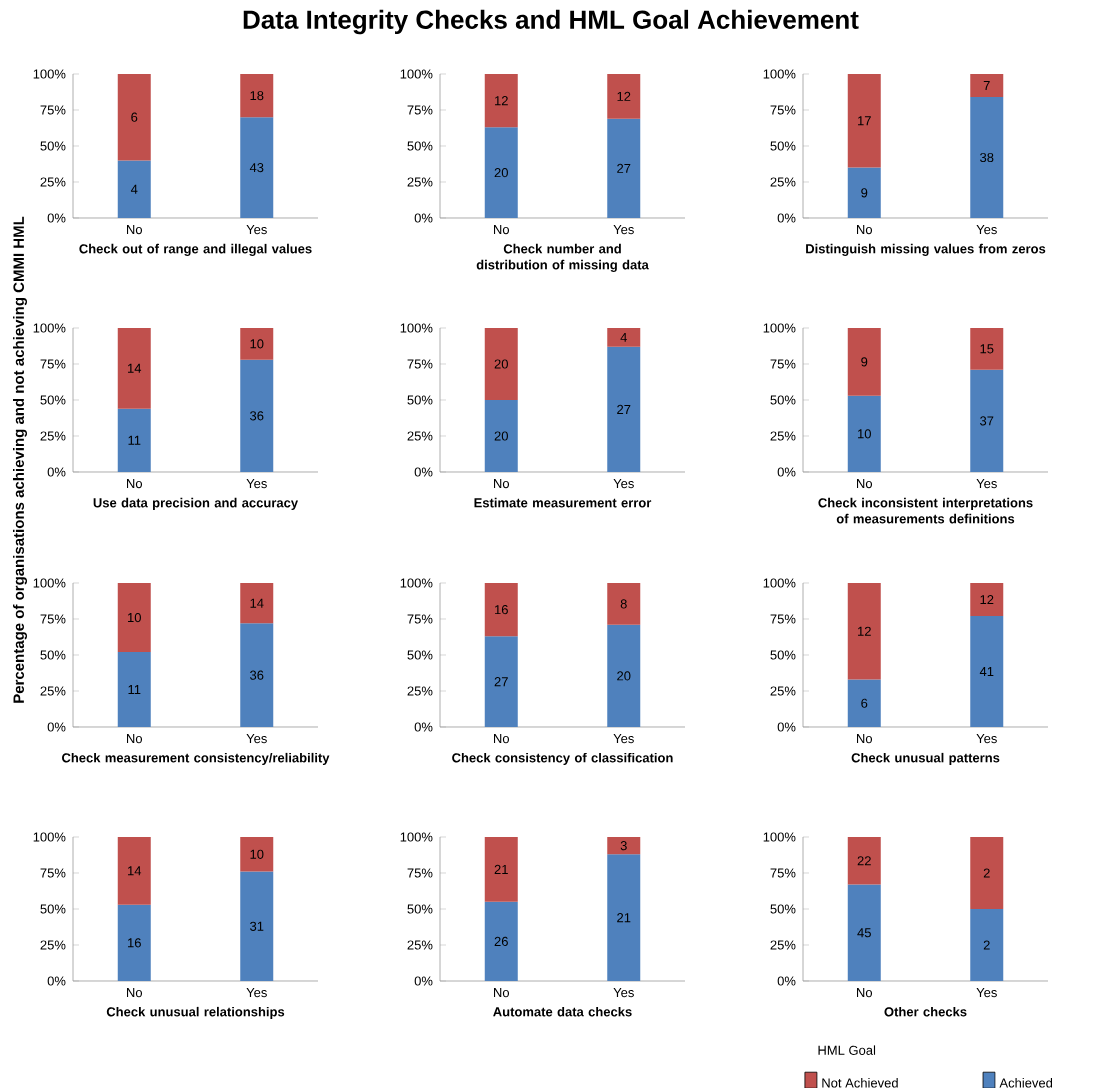 This screenshot has height=1088, width=1101. Describe the element at coordinates (847, 1050) in the screenshot. I see `legend-title: HML Goal` at that location.